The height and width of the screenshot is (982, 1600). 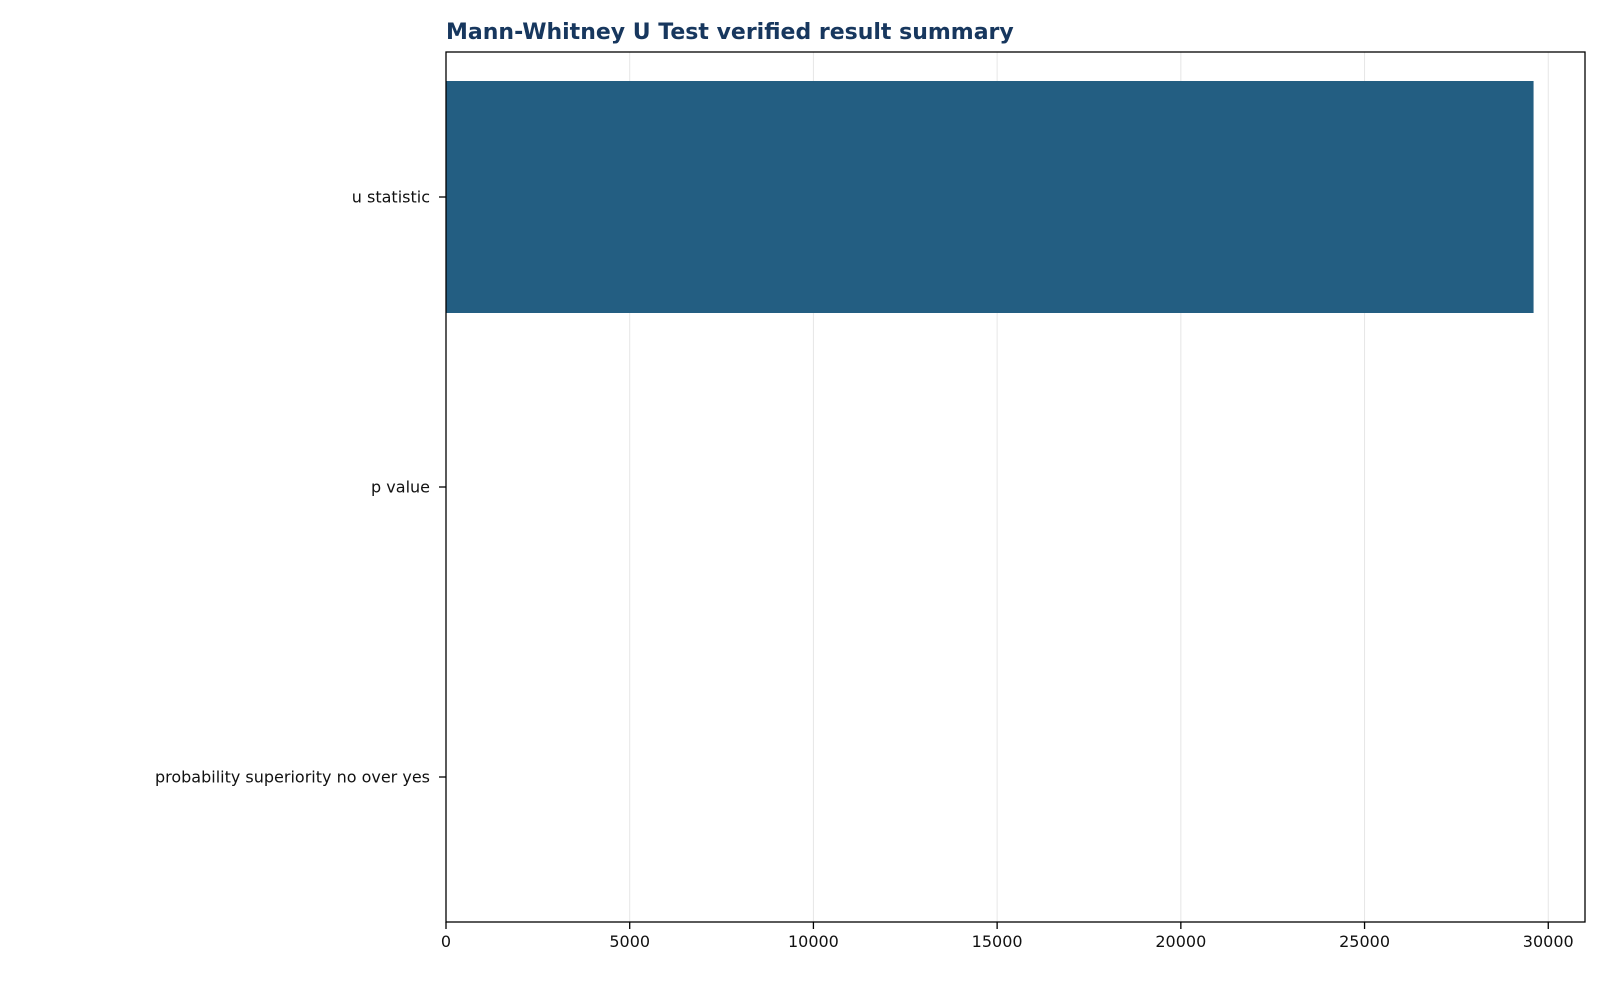 I want to click on x-tick-label: 0, so click(x=446, y=941).